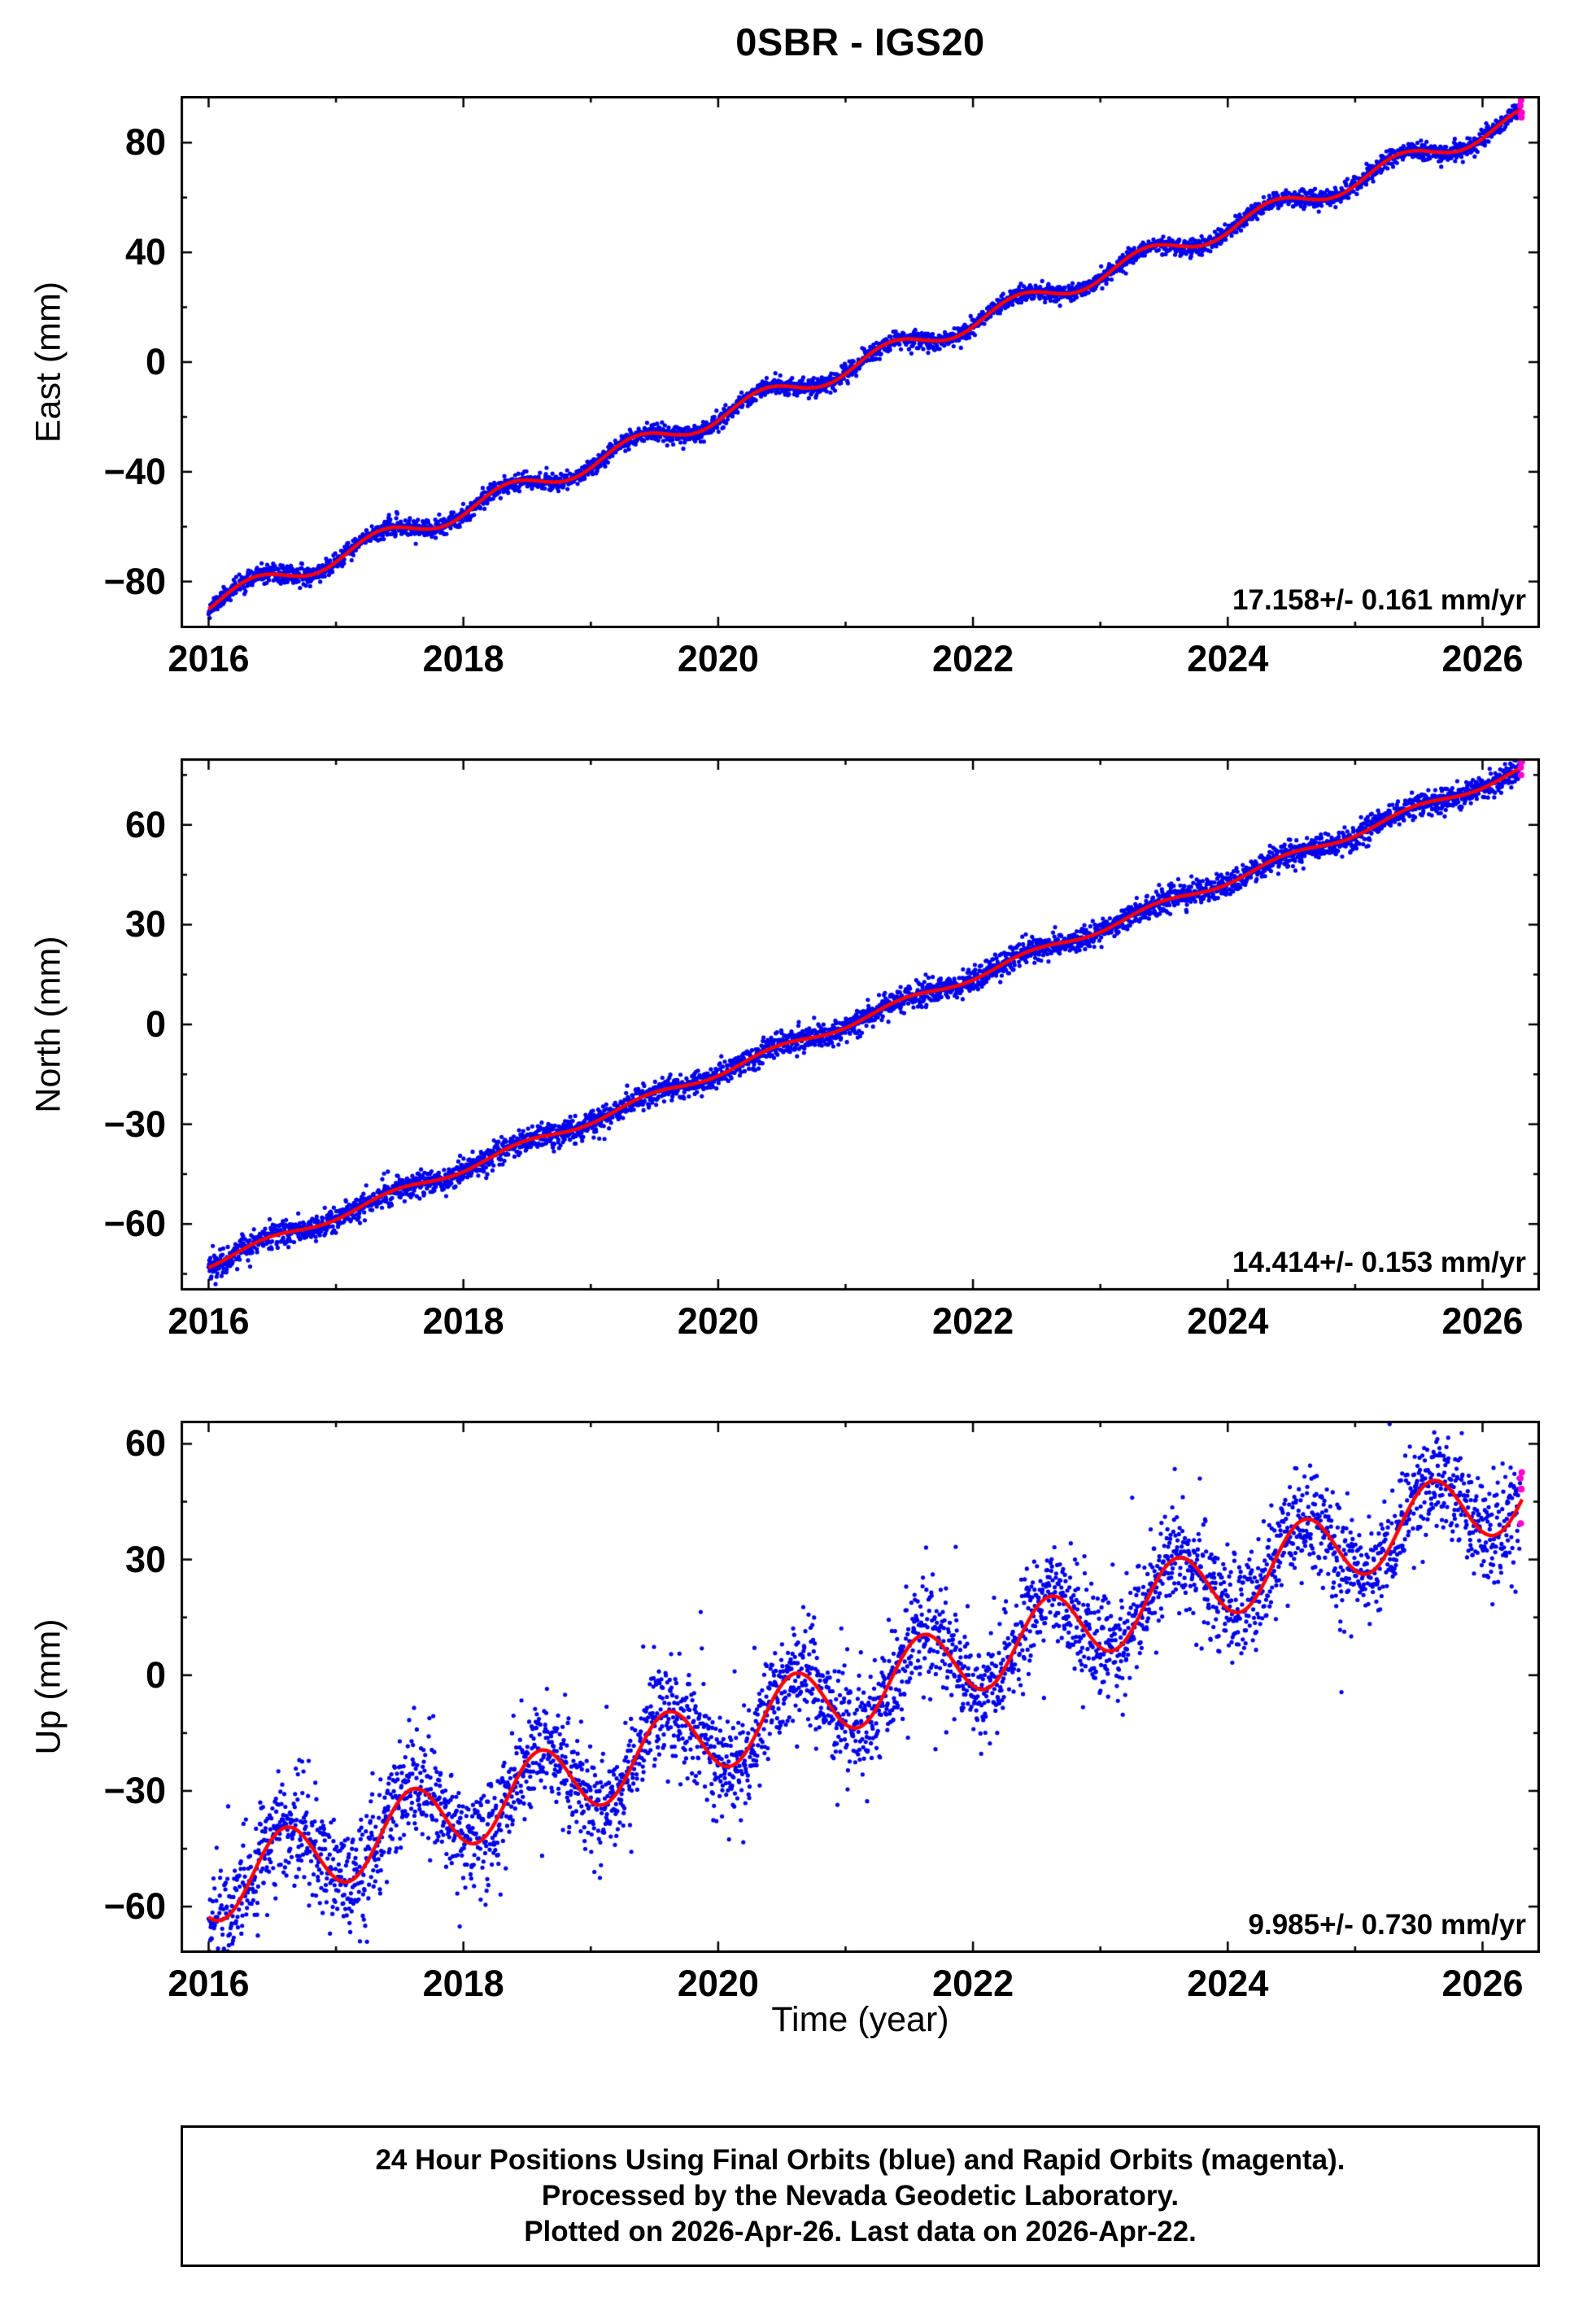  Describe the element at coordinates (145, 142) in the screenshot. I see `y-tick-label: 80` at that location.